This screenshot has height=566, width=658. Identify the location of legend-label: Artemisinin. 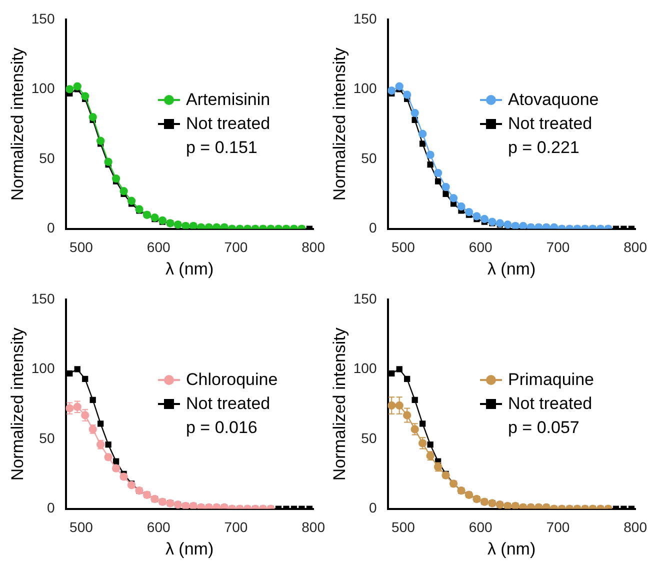
(228, 100).